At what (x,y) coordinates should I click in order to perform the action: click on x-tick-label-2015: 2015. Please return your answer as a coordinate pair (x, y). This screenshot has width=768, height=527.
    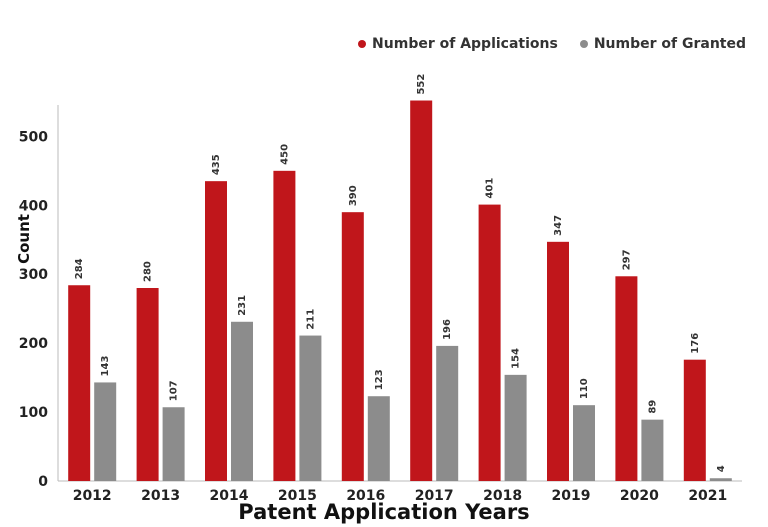
    Looking at the image, I should click on (297, 496).